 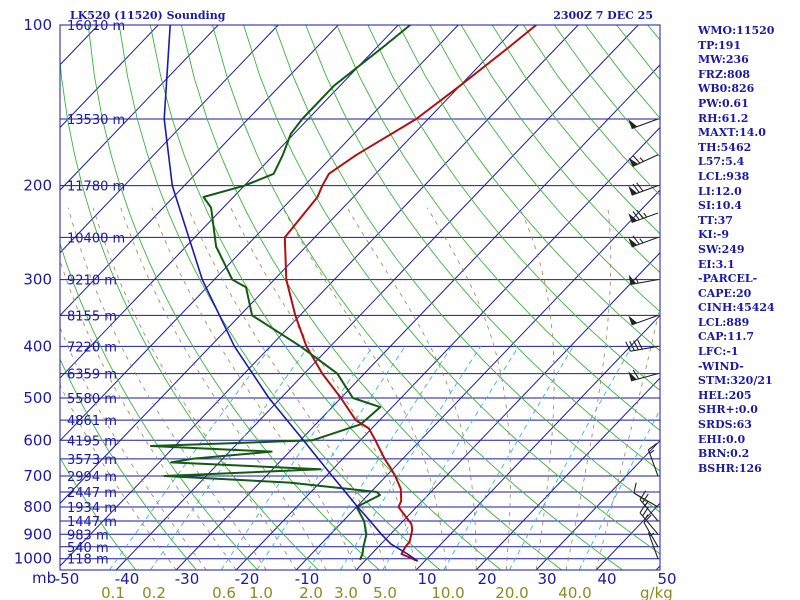 What do you see at coordinates (722, 439) in the screenshot?
I see `sounding-index-item: EHI:0.0` at bounding box center [722, 439].